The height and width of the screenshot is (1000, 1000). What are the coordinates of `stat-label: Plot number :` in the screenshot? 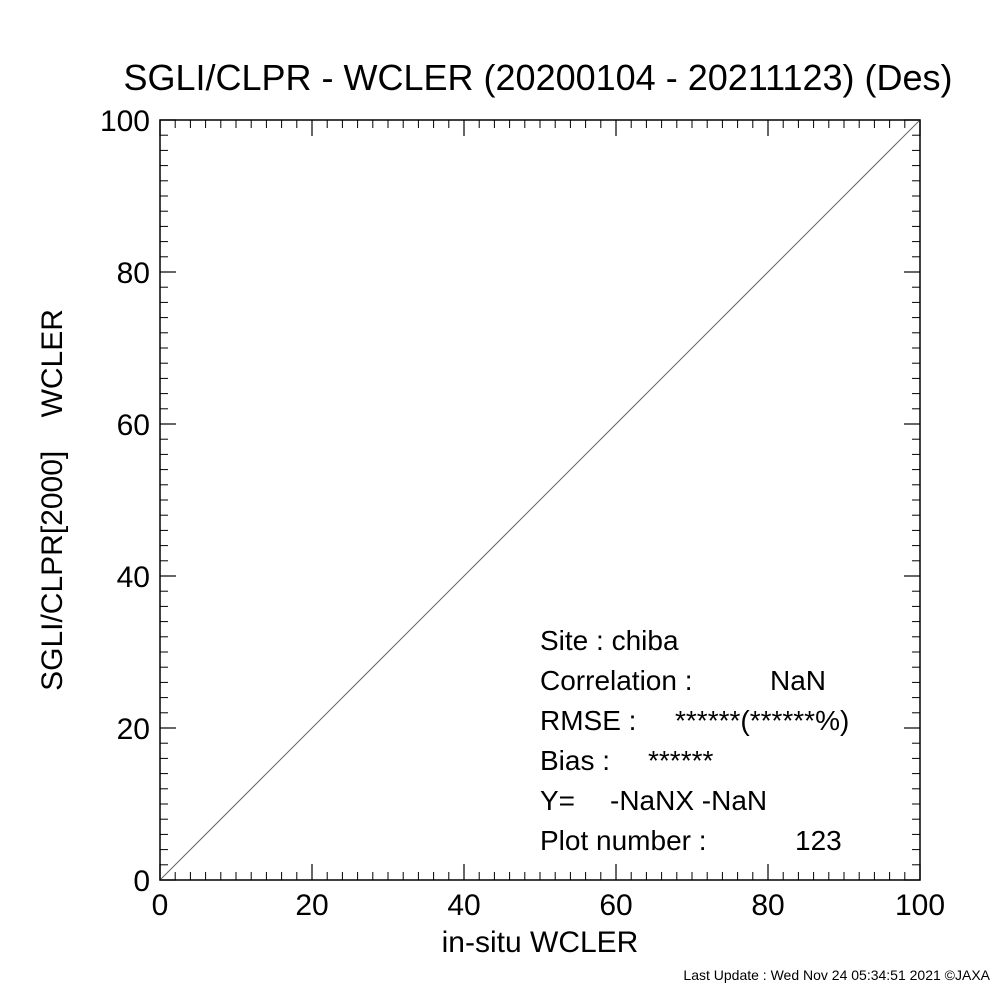 It's located at (623, 840).